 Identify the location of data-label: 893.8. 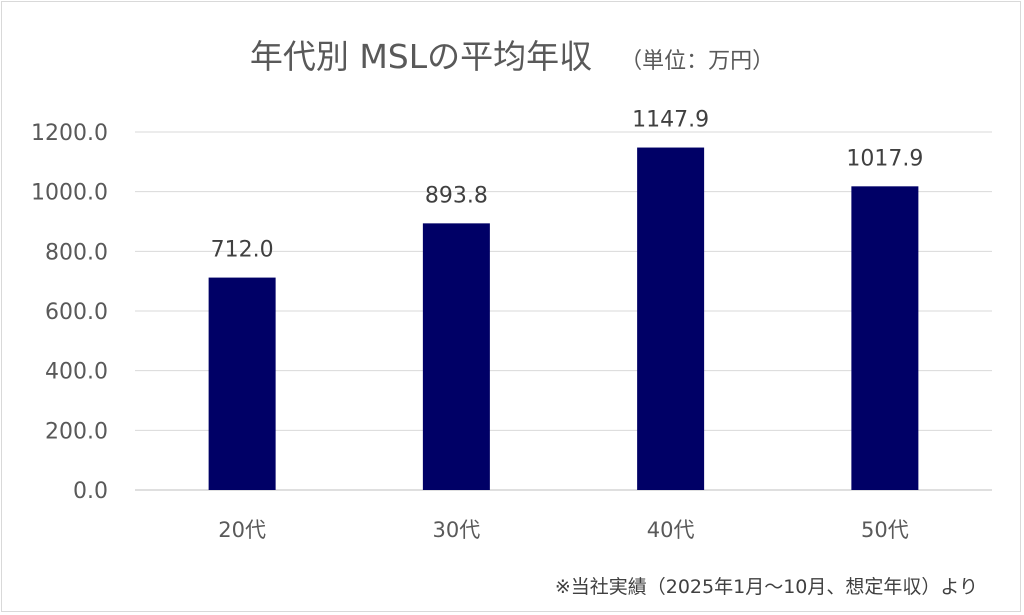
(456, 195).